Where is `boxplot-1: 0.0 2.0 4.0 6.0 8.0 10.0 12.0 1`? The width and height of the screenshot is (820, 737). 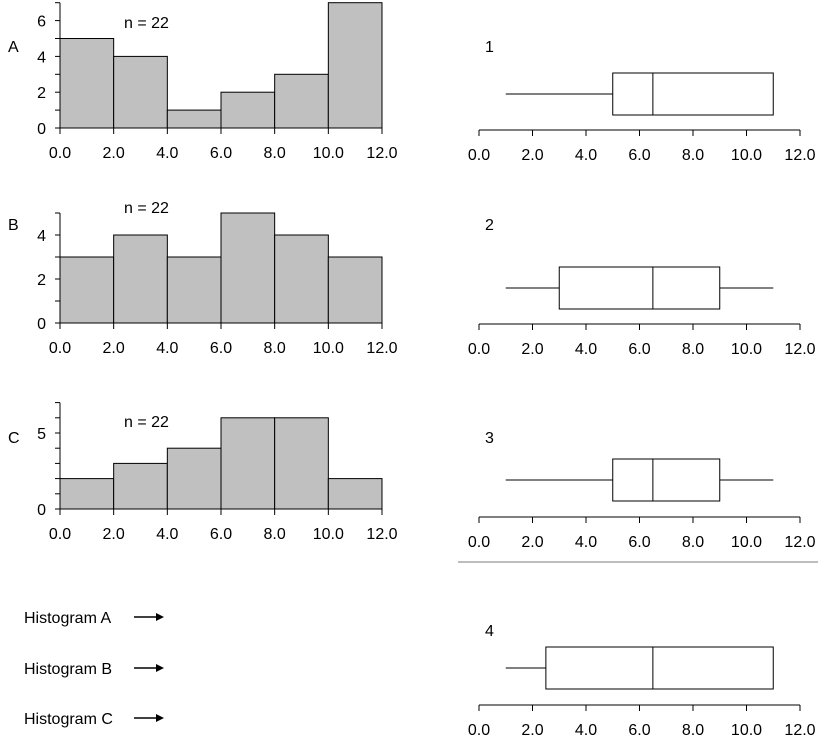
boxplot-1: 0.0 2.0 4.0 6.0 8.0 10.0 12.0 1 is located at coordinates (642, 101).